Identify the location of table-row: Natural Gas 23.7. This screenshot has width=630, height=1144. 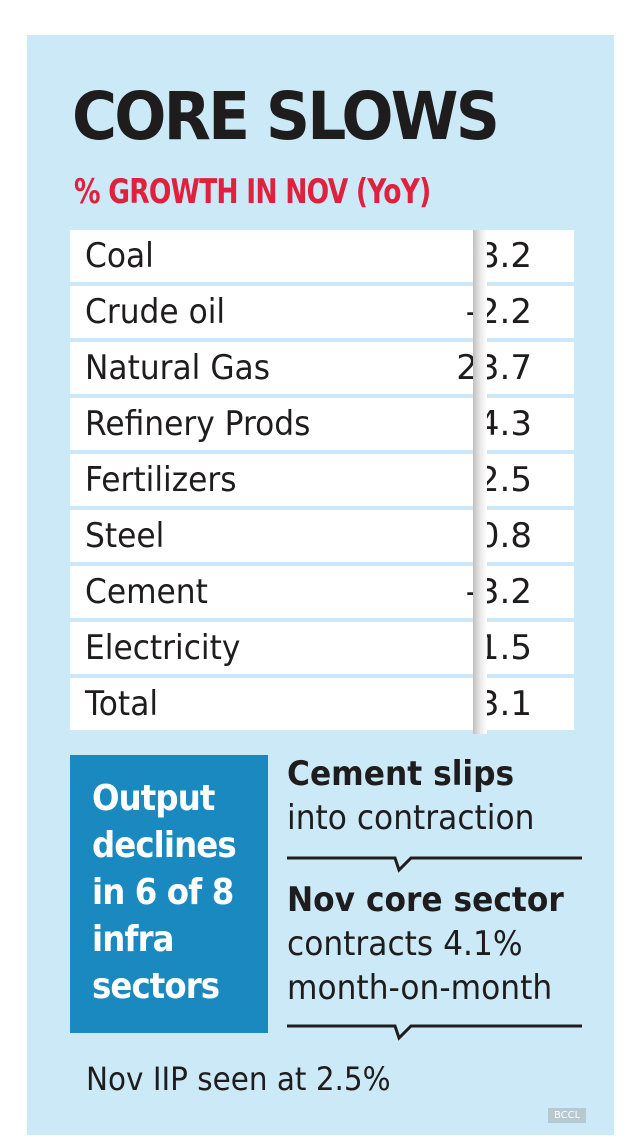
(322, 368).